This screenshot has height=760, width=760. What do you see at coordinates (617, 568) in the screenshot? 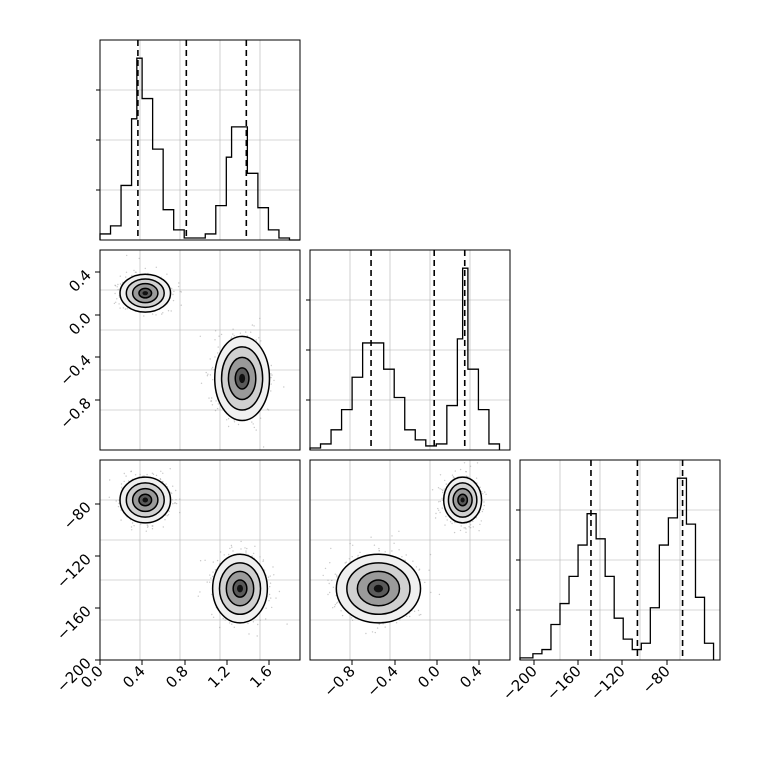
I see `hist-param-3-step` at bounding box center [617, 568].